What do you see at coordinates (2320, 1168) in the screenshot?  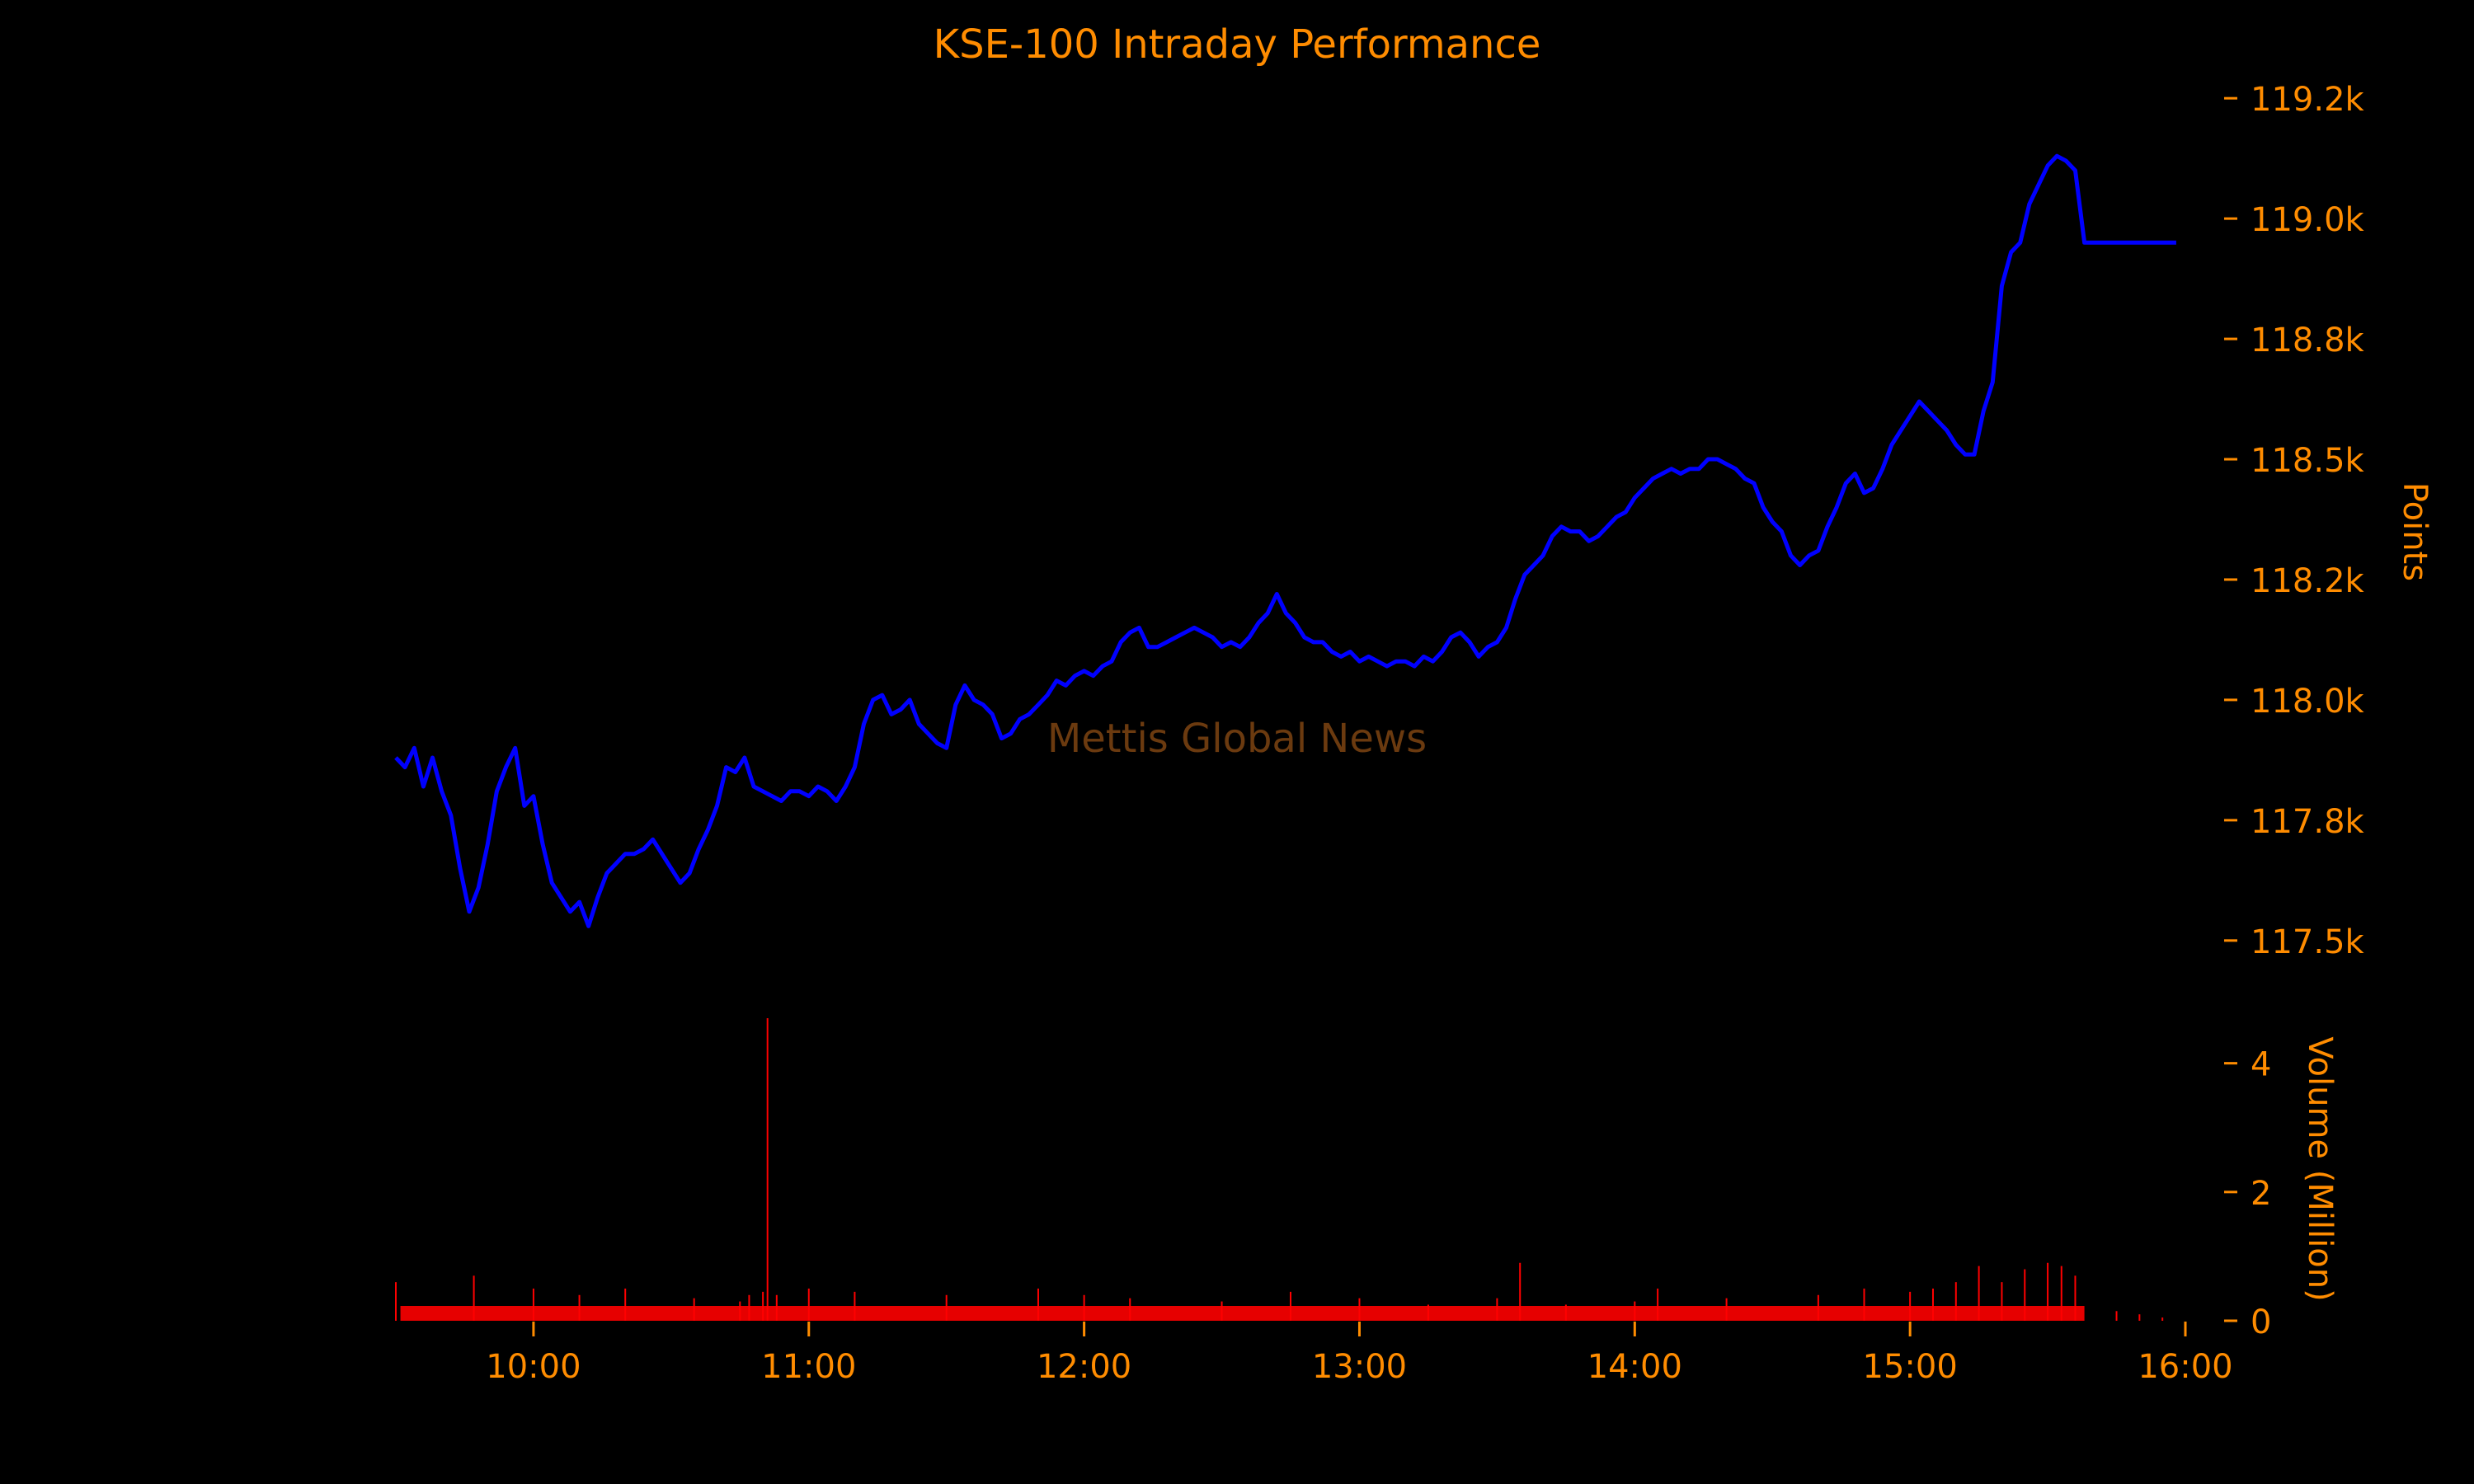 I see `volume-axis-label: Volume (Million)` at bounding box center [2320, 1168].